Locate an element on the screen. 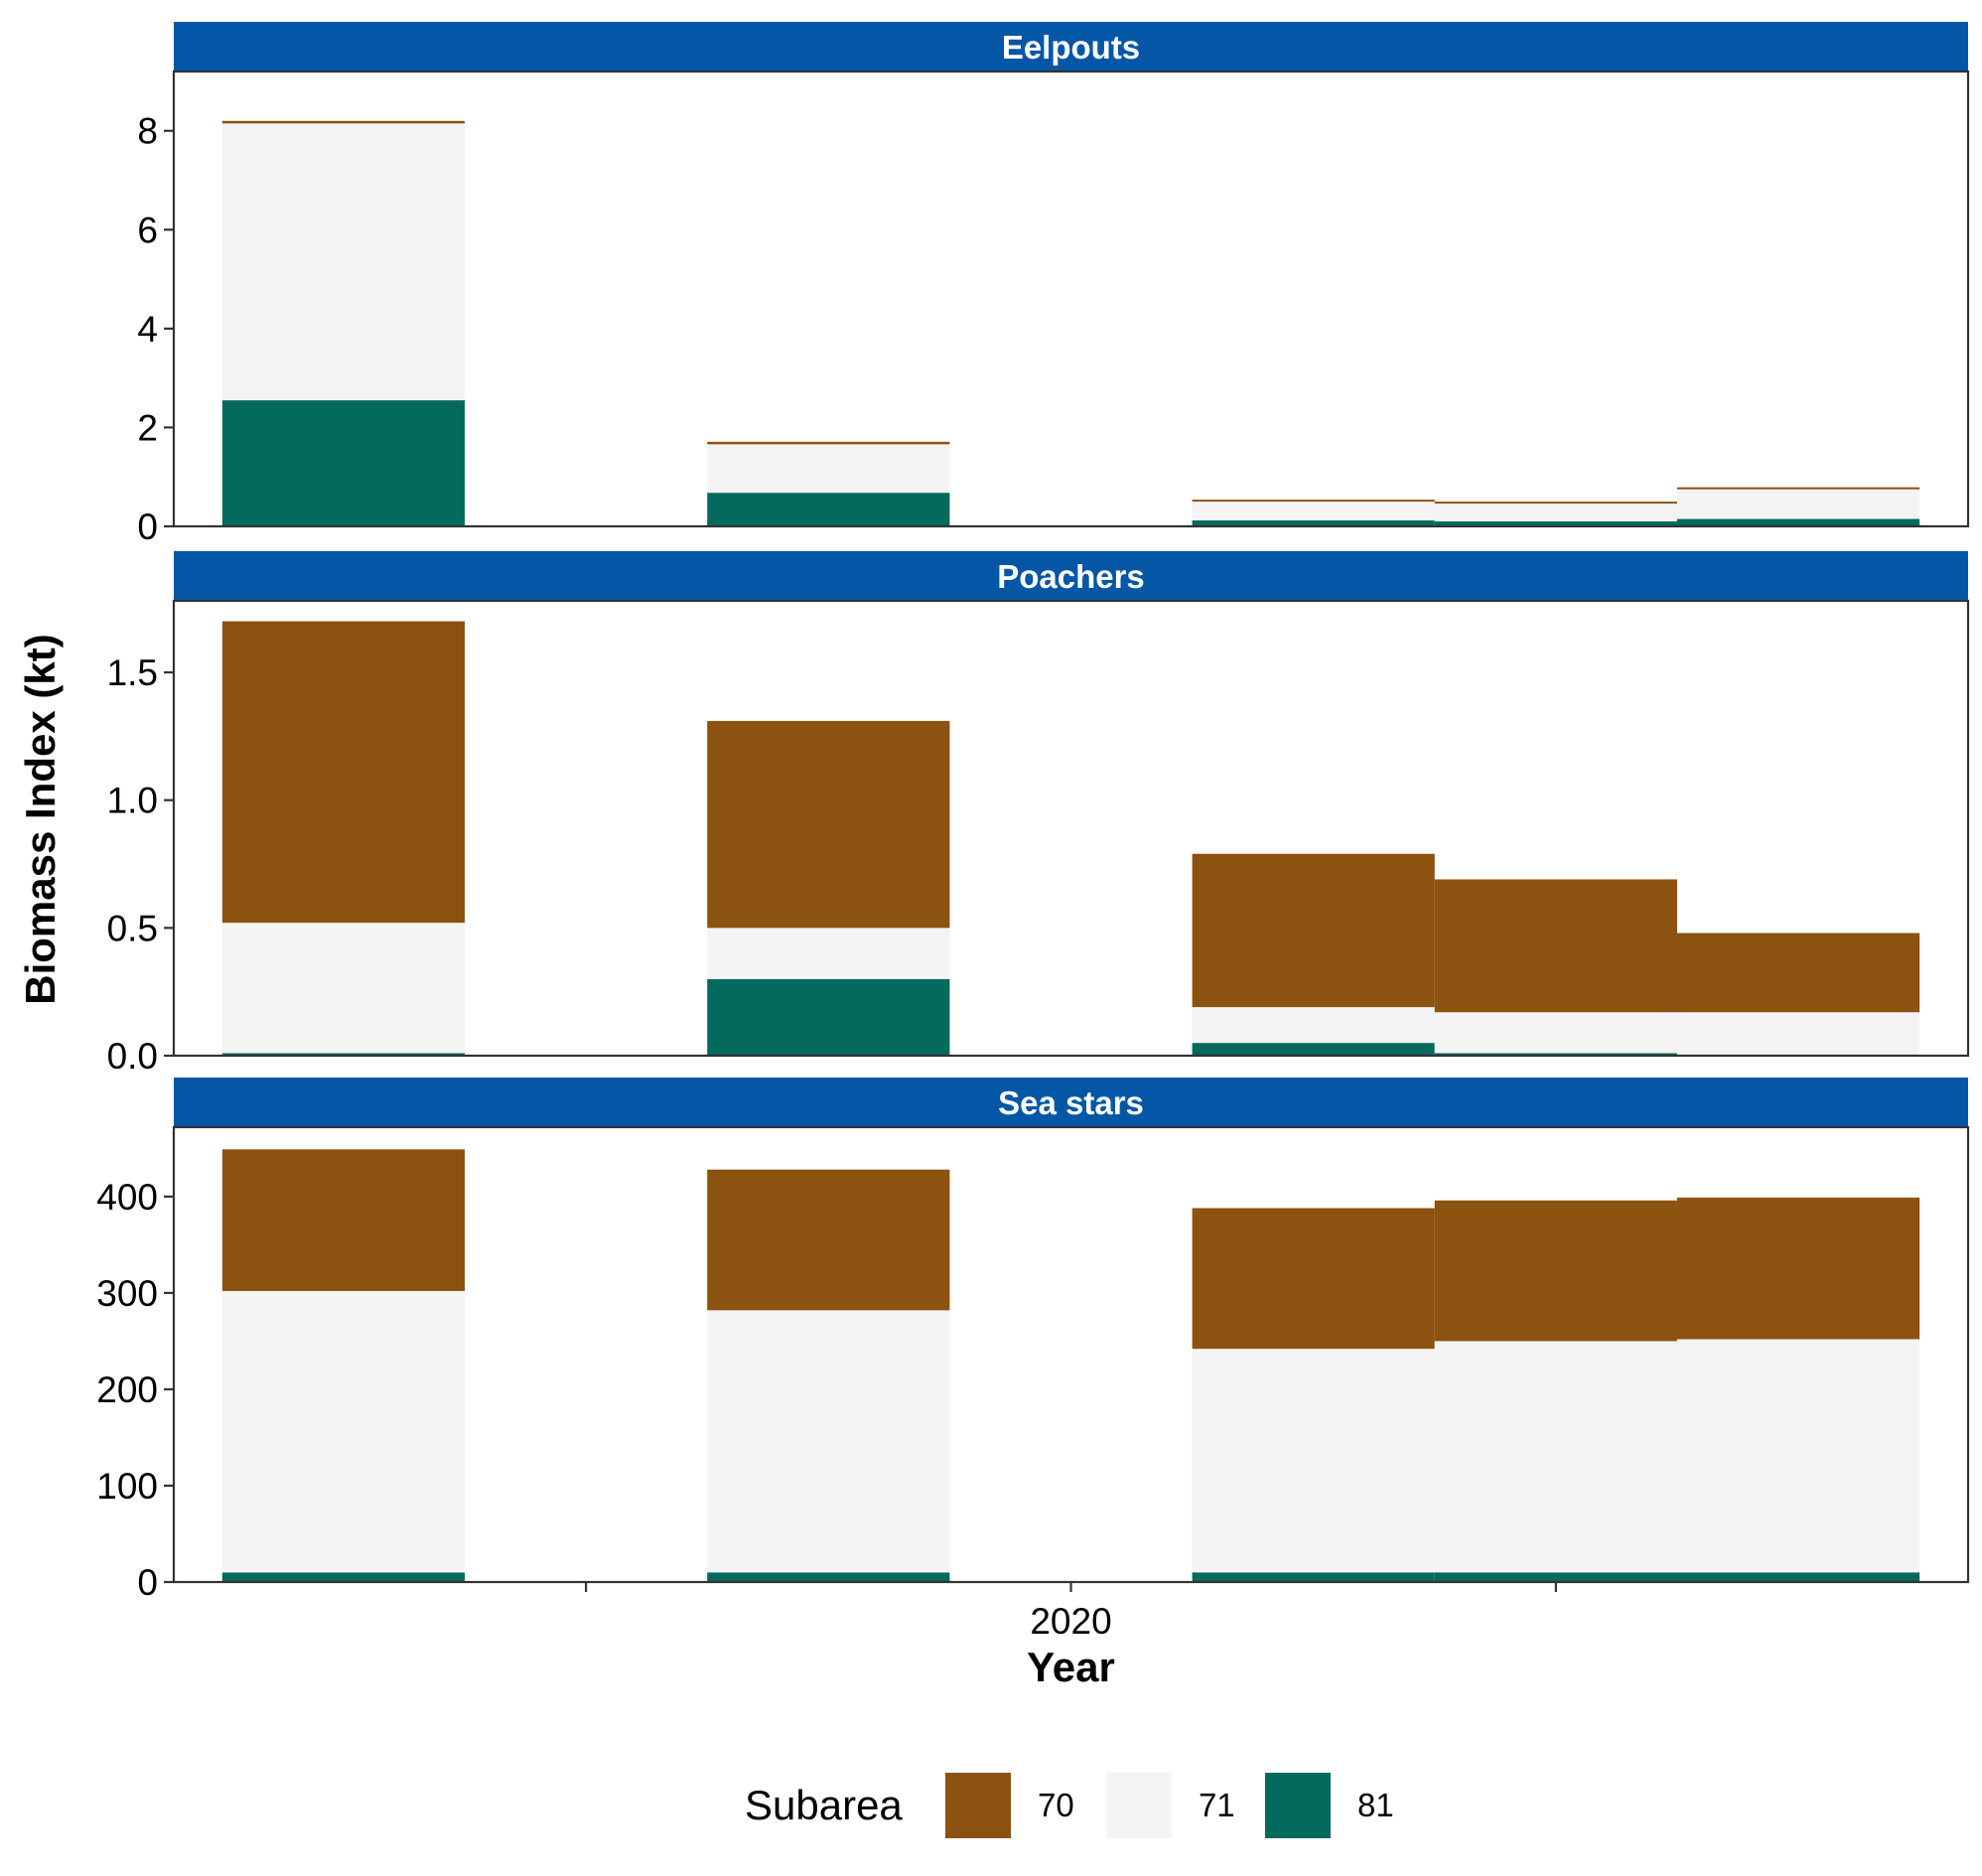  y-tick-label-sea-stars-2: 200 is located at coordinates (127, 1390).